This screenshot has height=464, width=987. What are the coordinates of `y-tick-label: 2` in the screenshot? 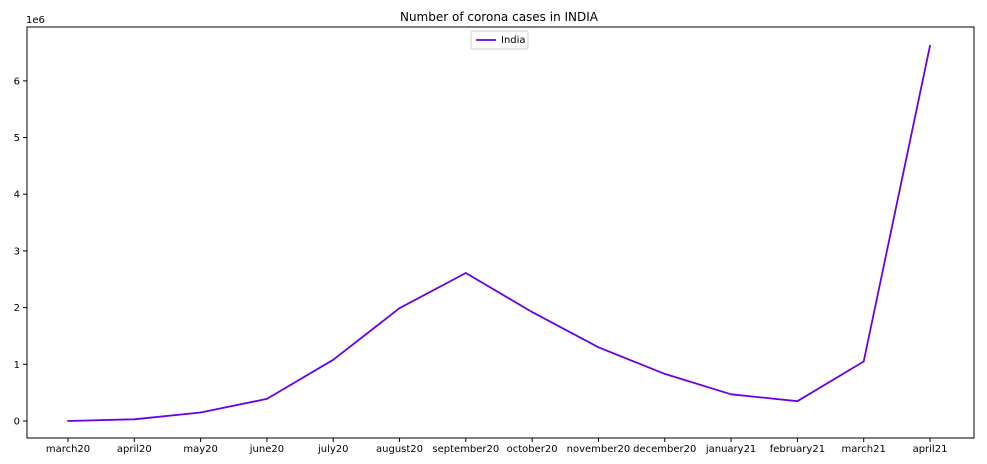 It's located at (17, 308).